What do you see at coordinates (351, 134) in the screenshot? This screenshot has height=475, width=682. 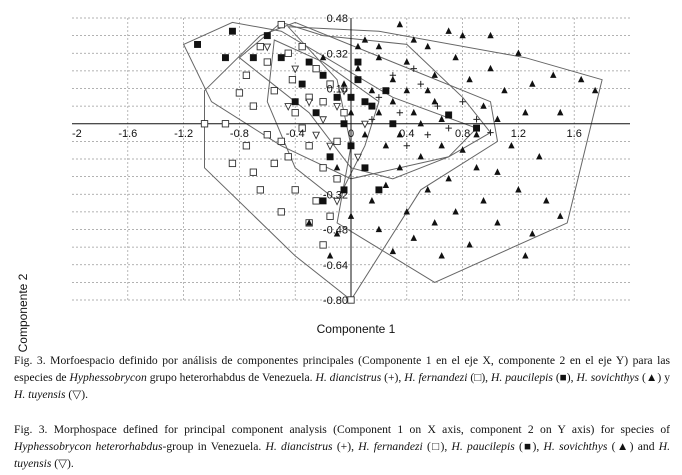 I see `x-tick-label: 0` at bounding box center [351, 134].